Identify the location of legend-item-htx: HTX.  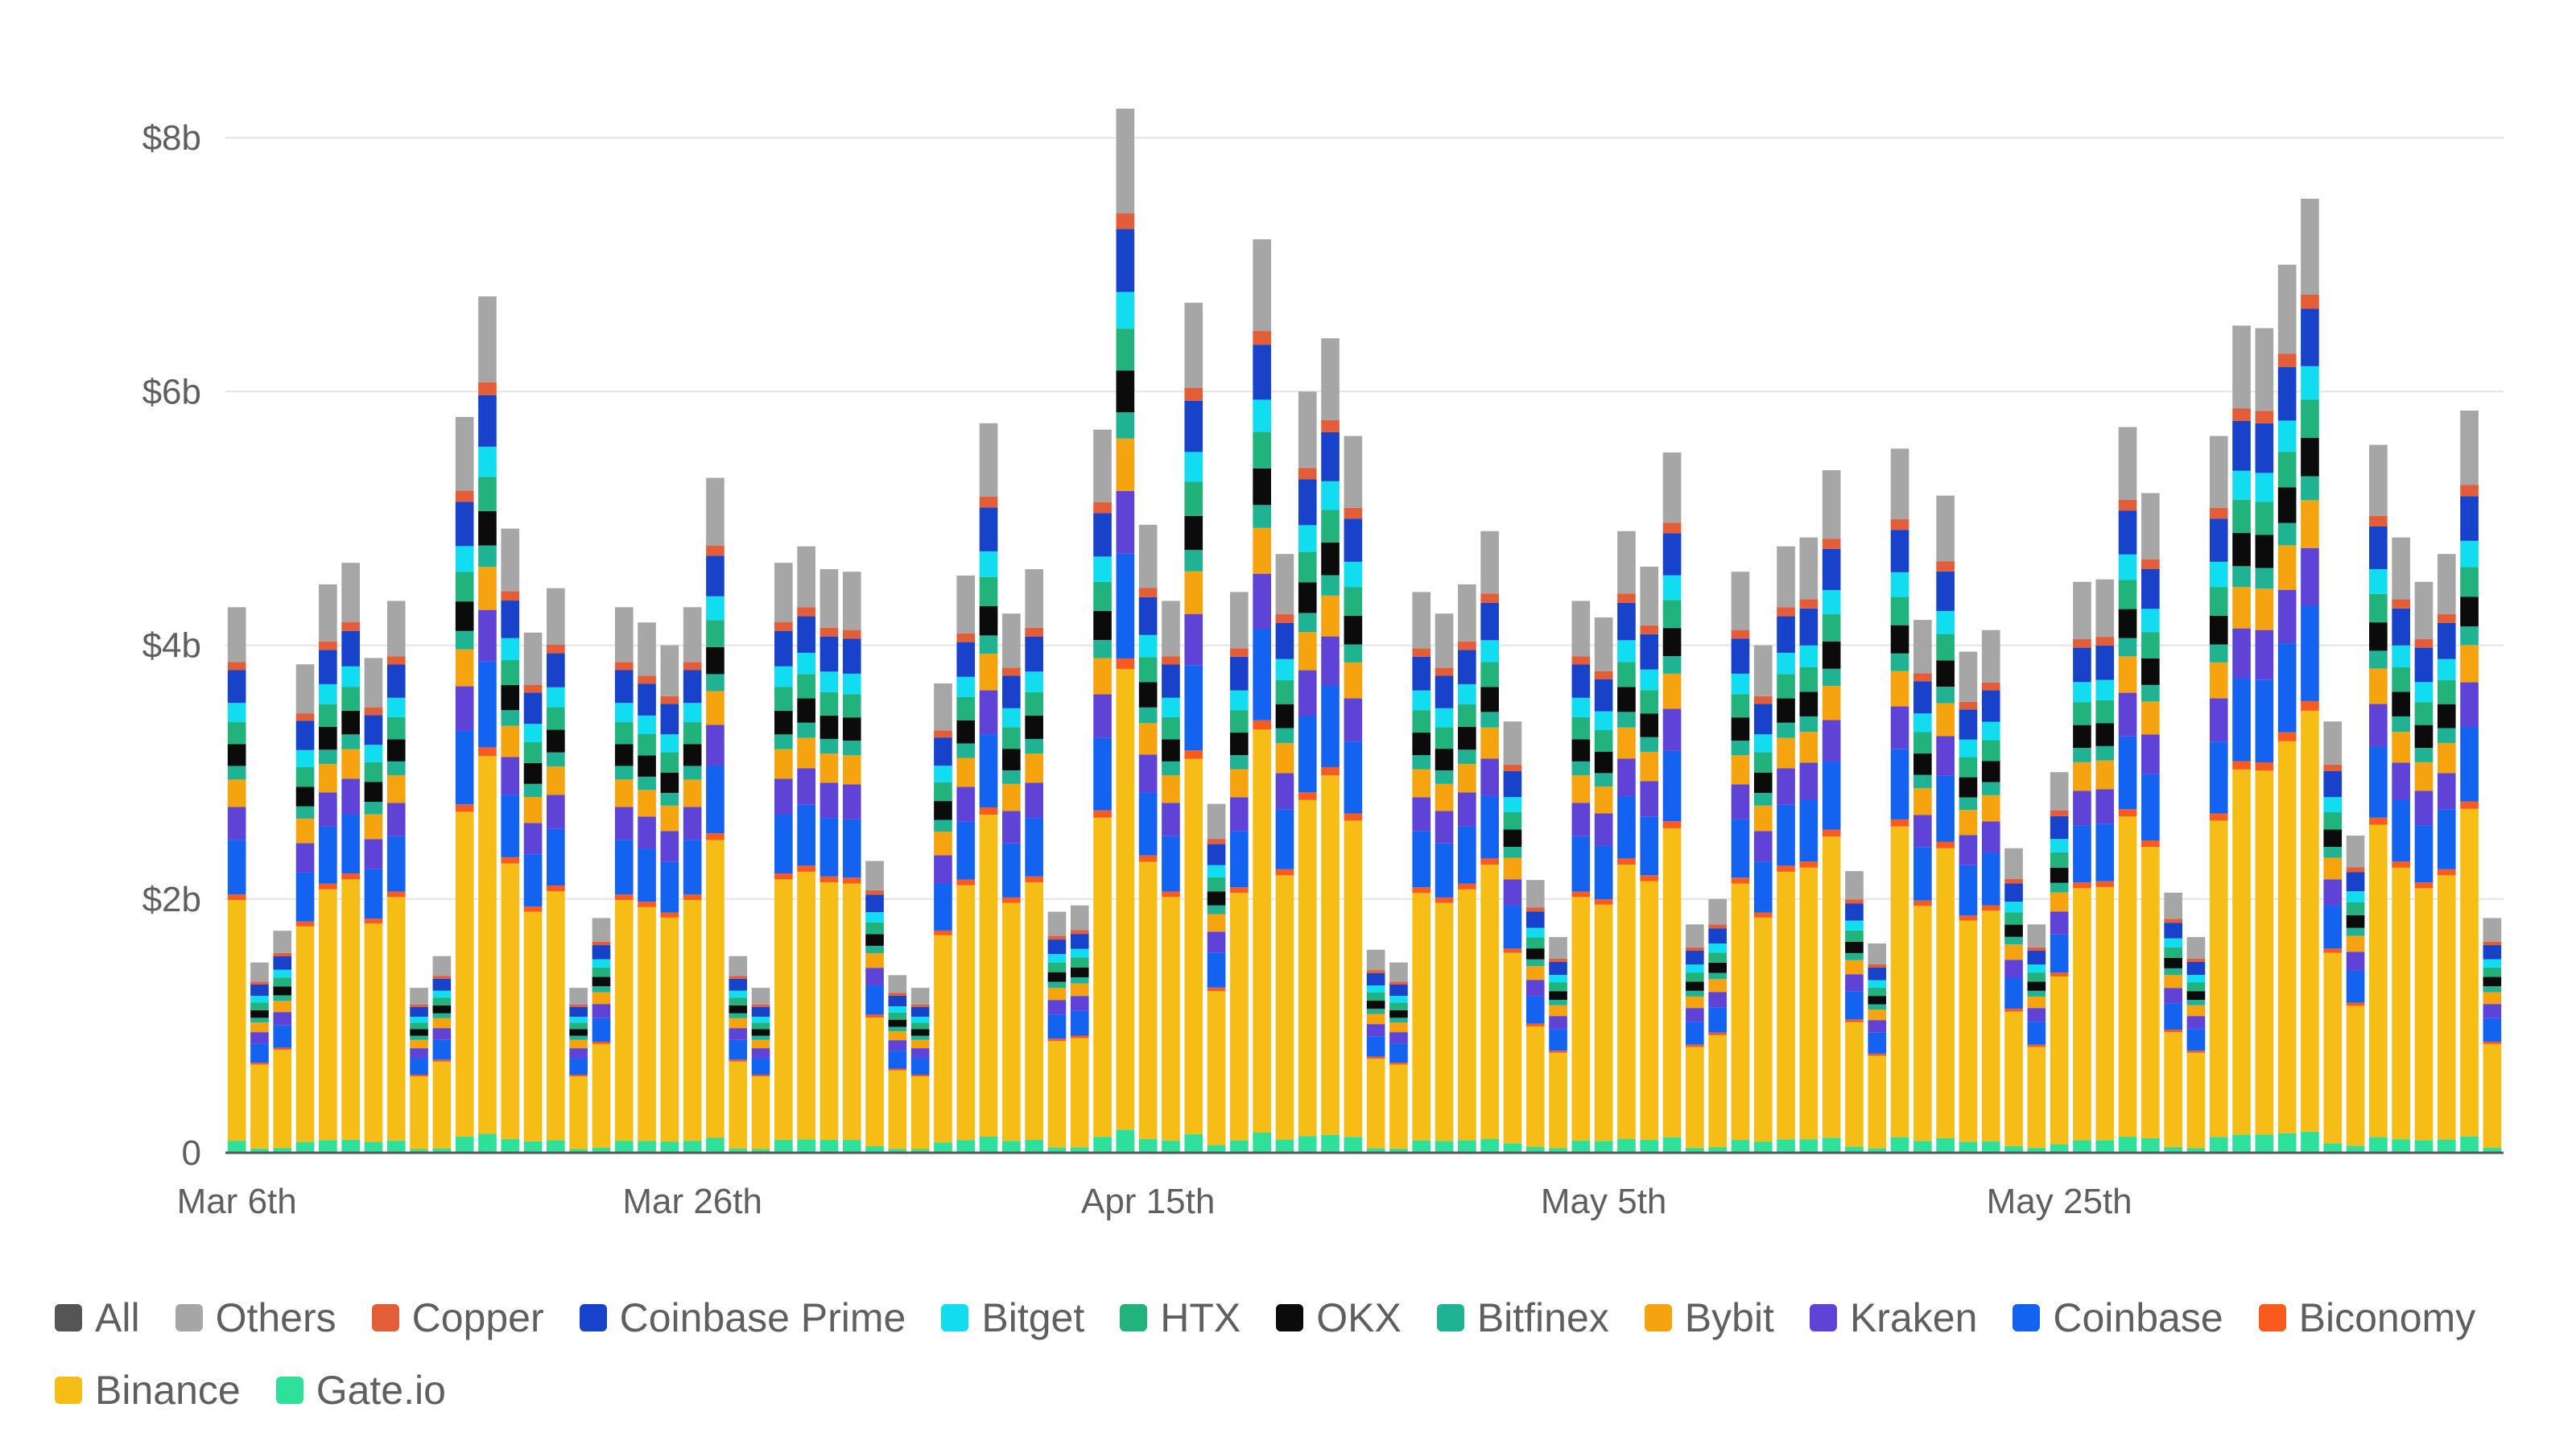
(1180, 1318).